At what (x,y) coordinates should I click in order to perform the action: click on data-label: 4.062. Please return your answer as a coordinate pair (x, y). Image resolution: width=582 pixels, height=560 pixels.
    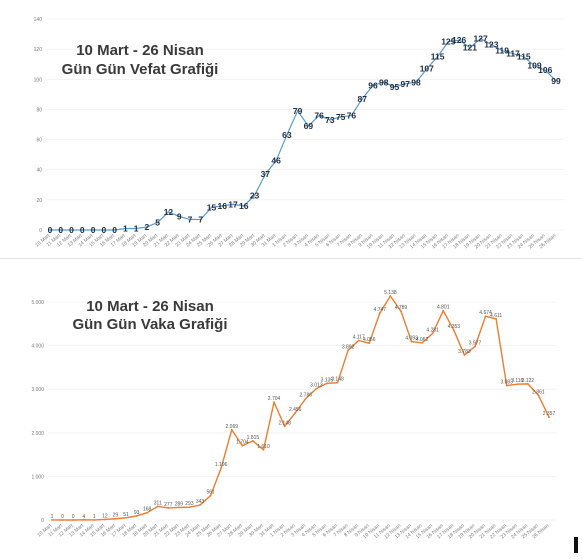
    Looking at the image, I should click on (422, 340).